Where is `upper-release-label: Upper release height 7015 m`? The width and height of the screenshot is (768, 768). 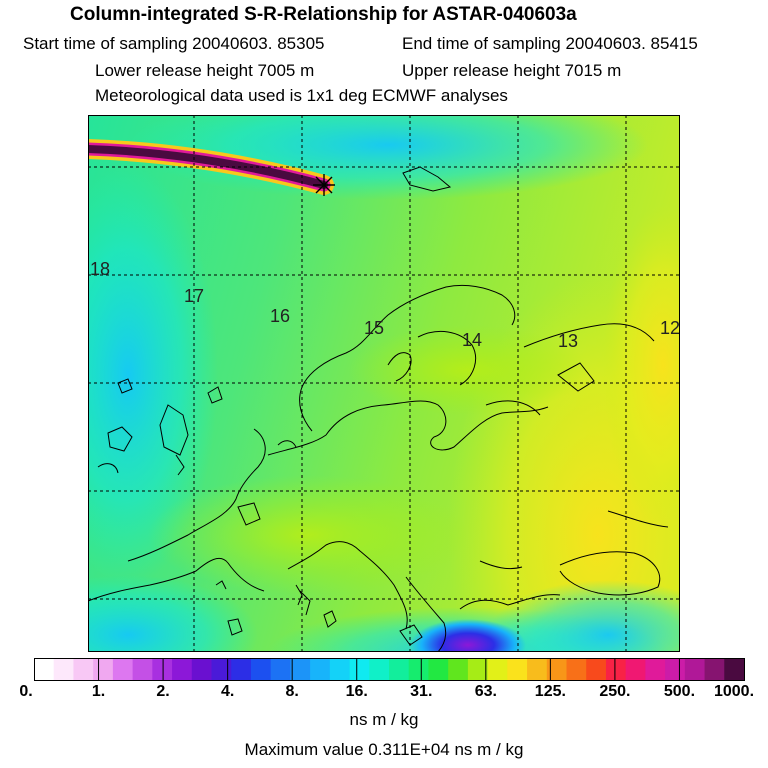
upper-release-label: Upper release height 7015 m is located at coordinates (512, 70).